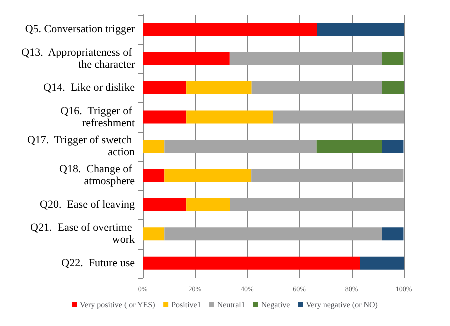 This screenshot has width=450, height=326. Describe the element at coordinates (80, 30) in the screenshot. I see `y-tick-label: Q5. Conversation trigger` at that location.